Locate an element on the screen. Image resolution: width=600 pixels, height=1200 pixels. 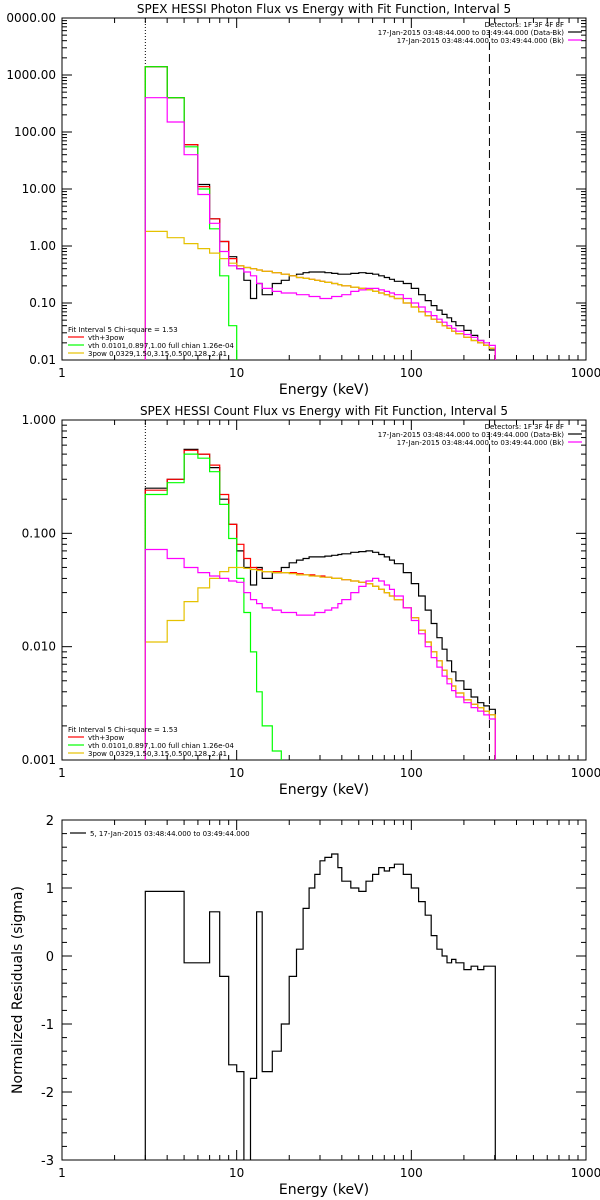
y-tick-label-0-2: 1.00 is located at coordinates (42, 246).